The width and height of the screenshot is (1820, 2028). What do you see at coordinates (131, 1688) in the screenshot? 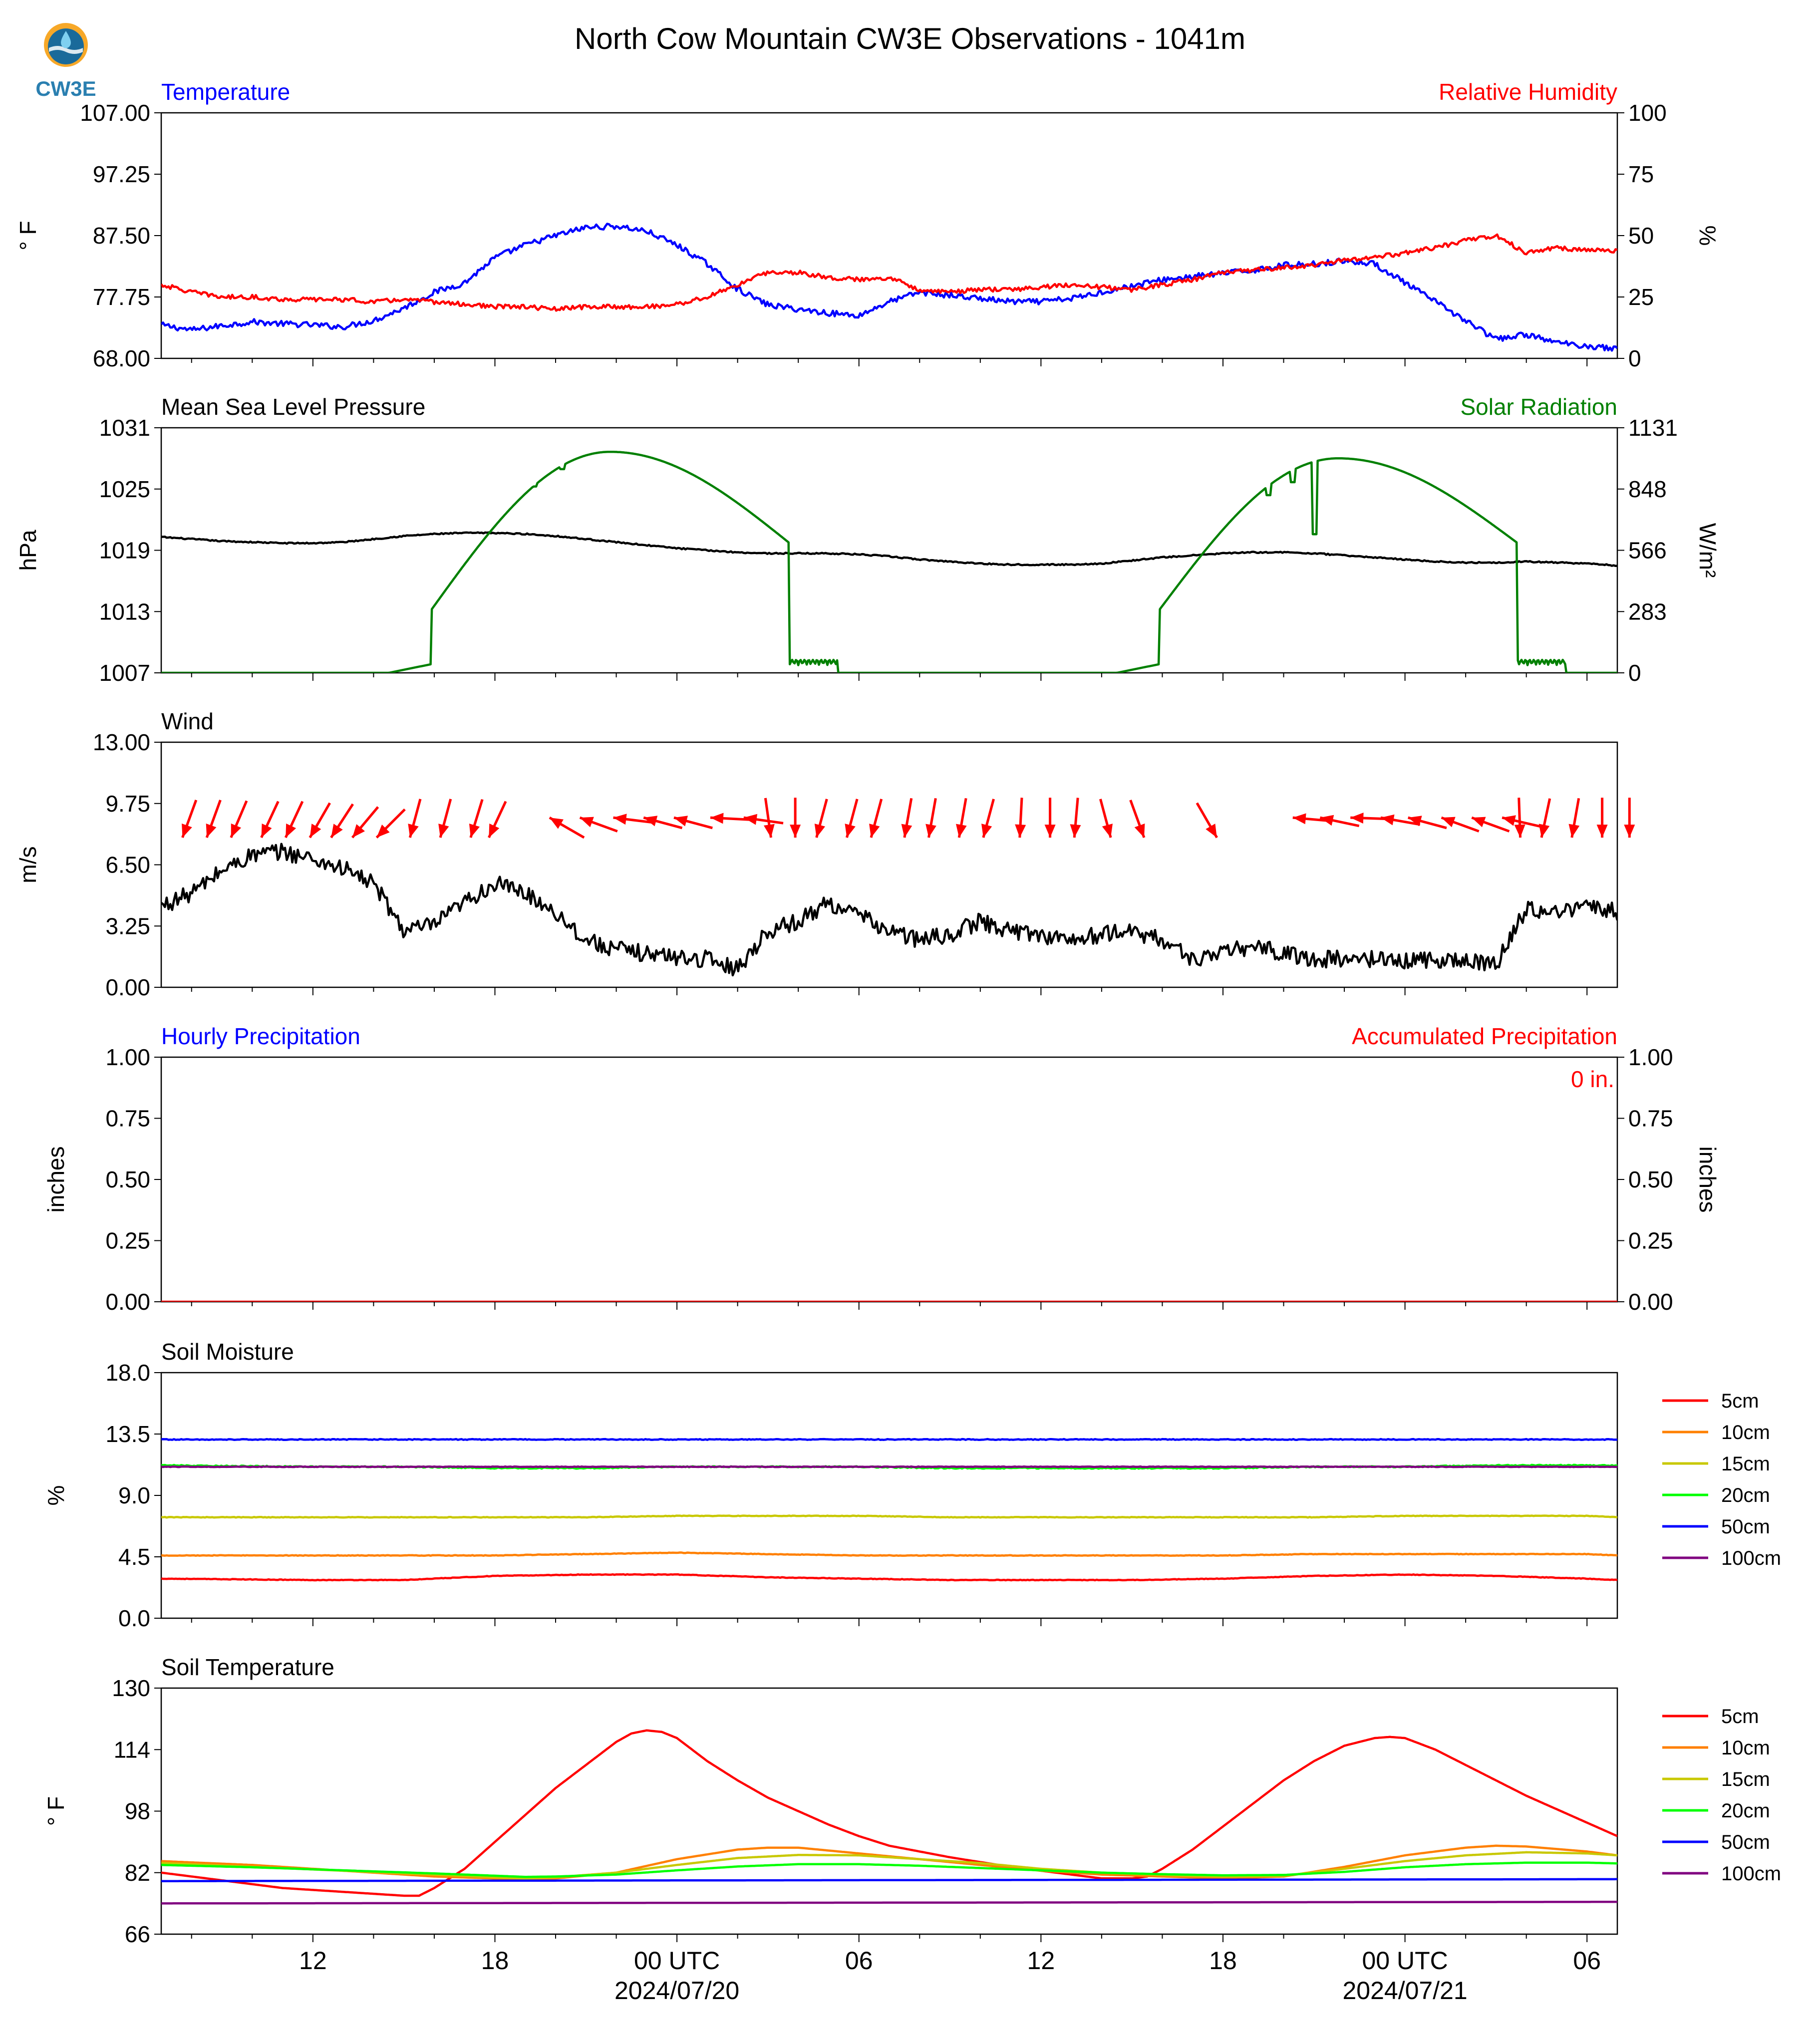
I see `y-tick-label: 130` at bounding box center [131, 1688].